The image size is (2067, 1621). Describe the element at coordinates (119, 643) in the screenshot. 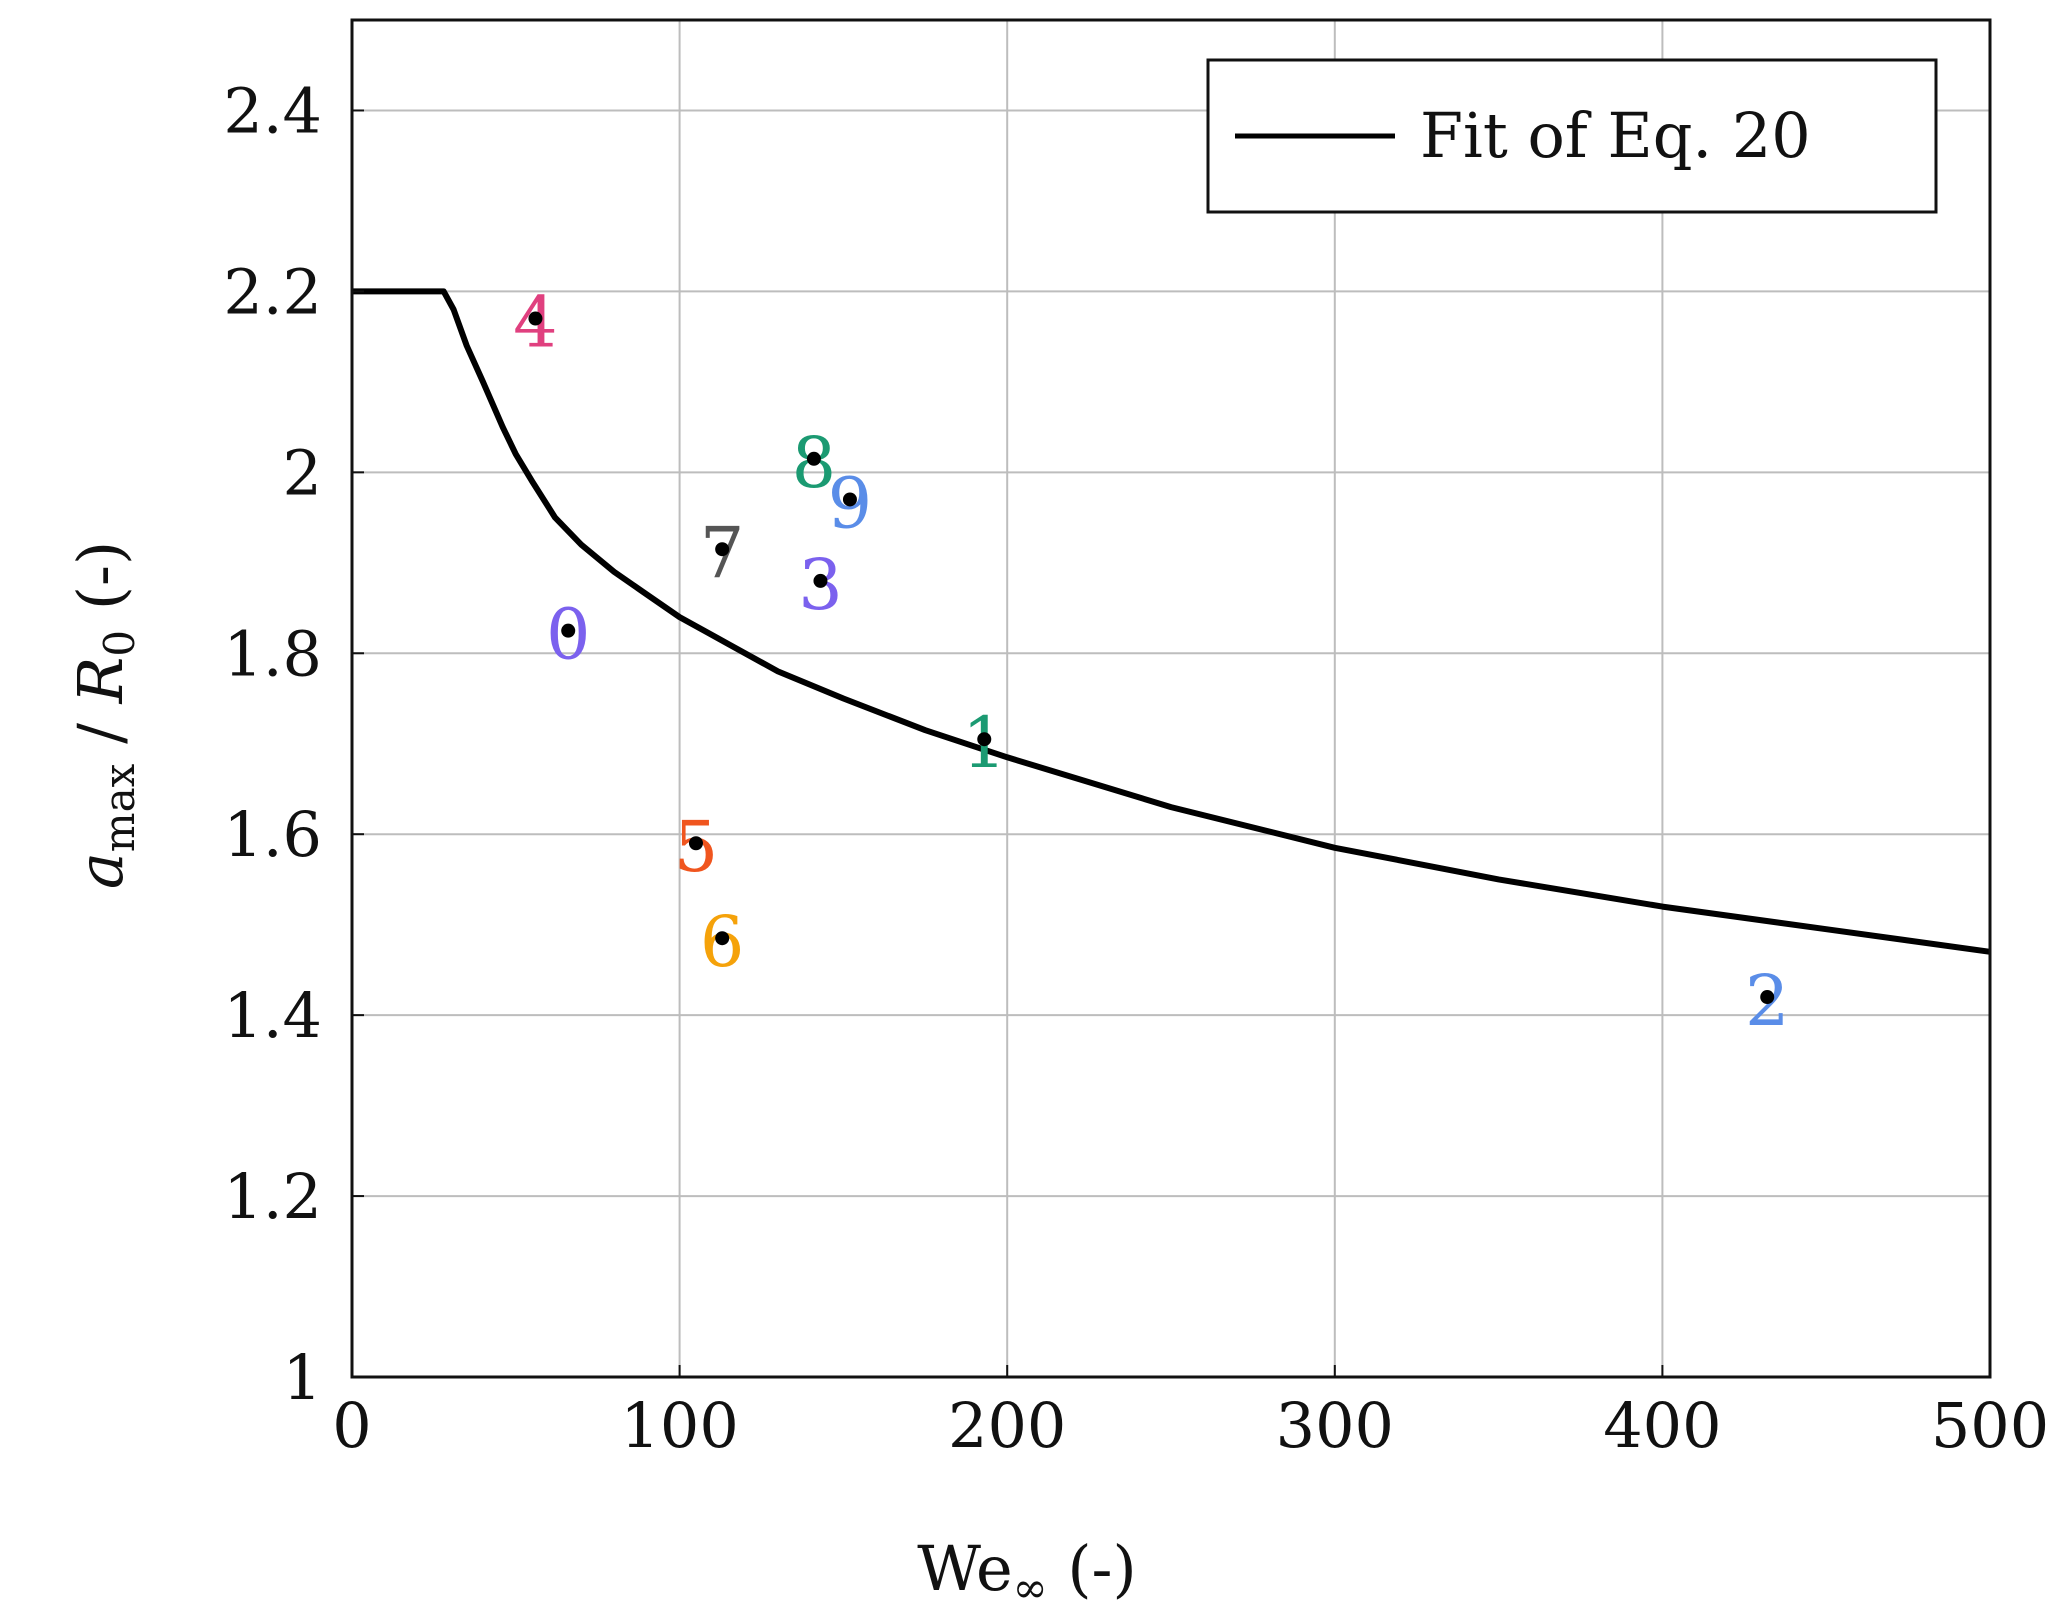

I see `y-axis-title-r-sub: 0` at that location.